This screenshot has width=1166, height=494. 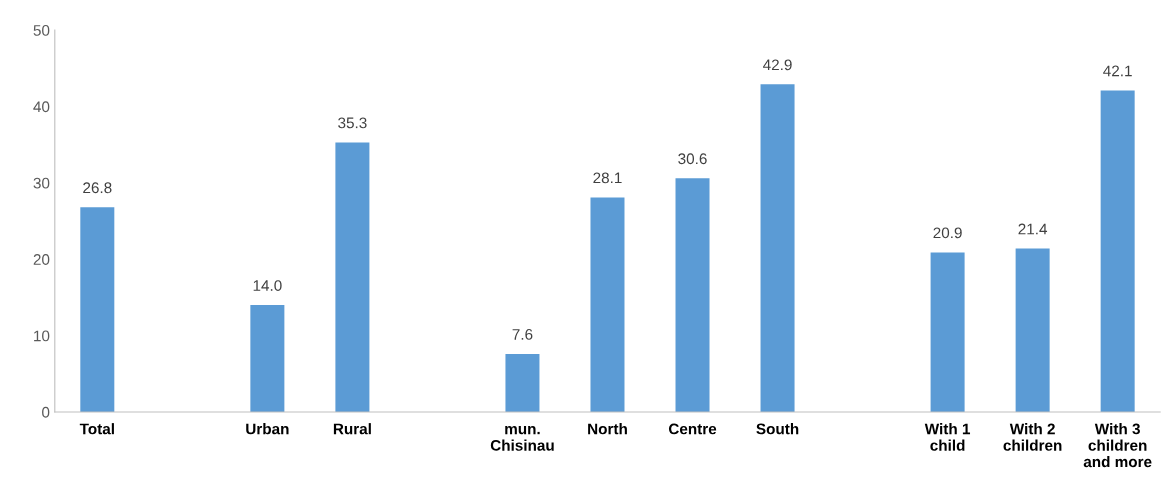 What do you see at coordinates (777, 429) in the screenshot?
I see `x-tick-label: South` at bounding box center [777, 429].